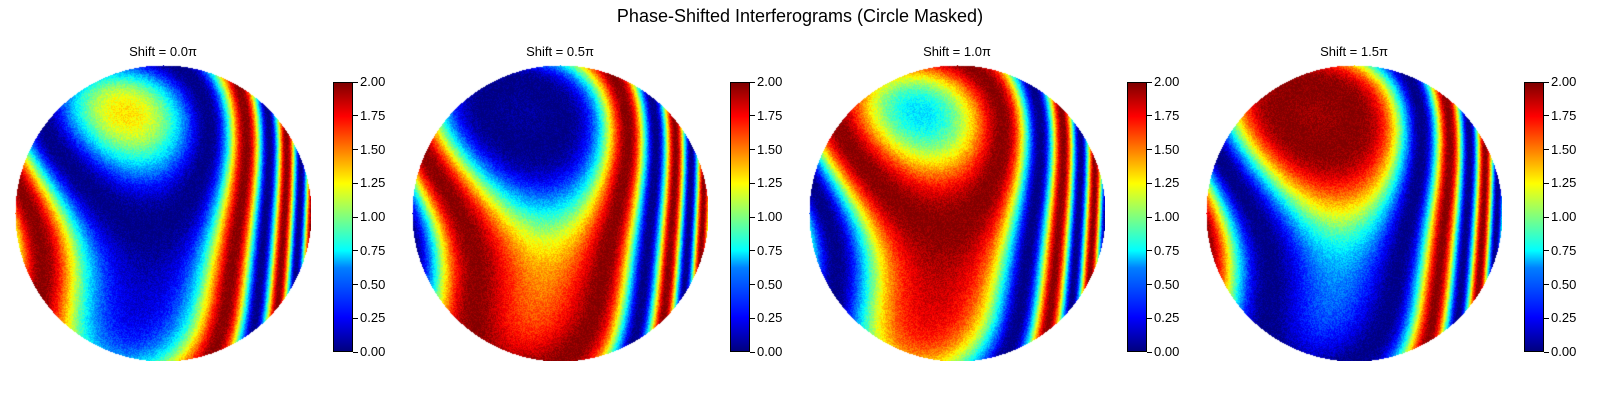 The width and height of the screenshot is (1600, 400). I want to click on panel-title: Shift = 1.5π, so click(1354, 51).